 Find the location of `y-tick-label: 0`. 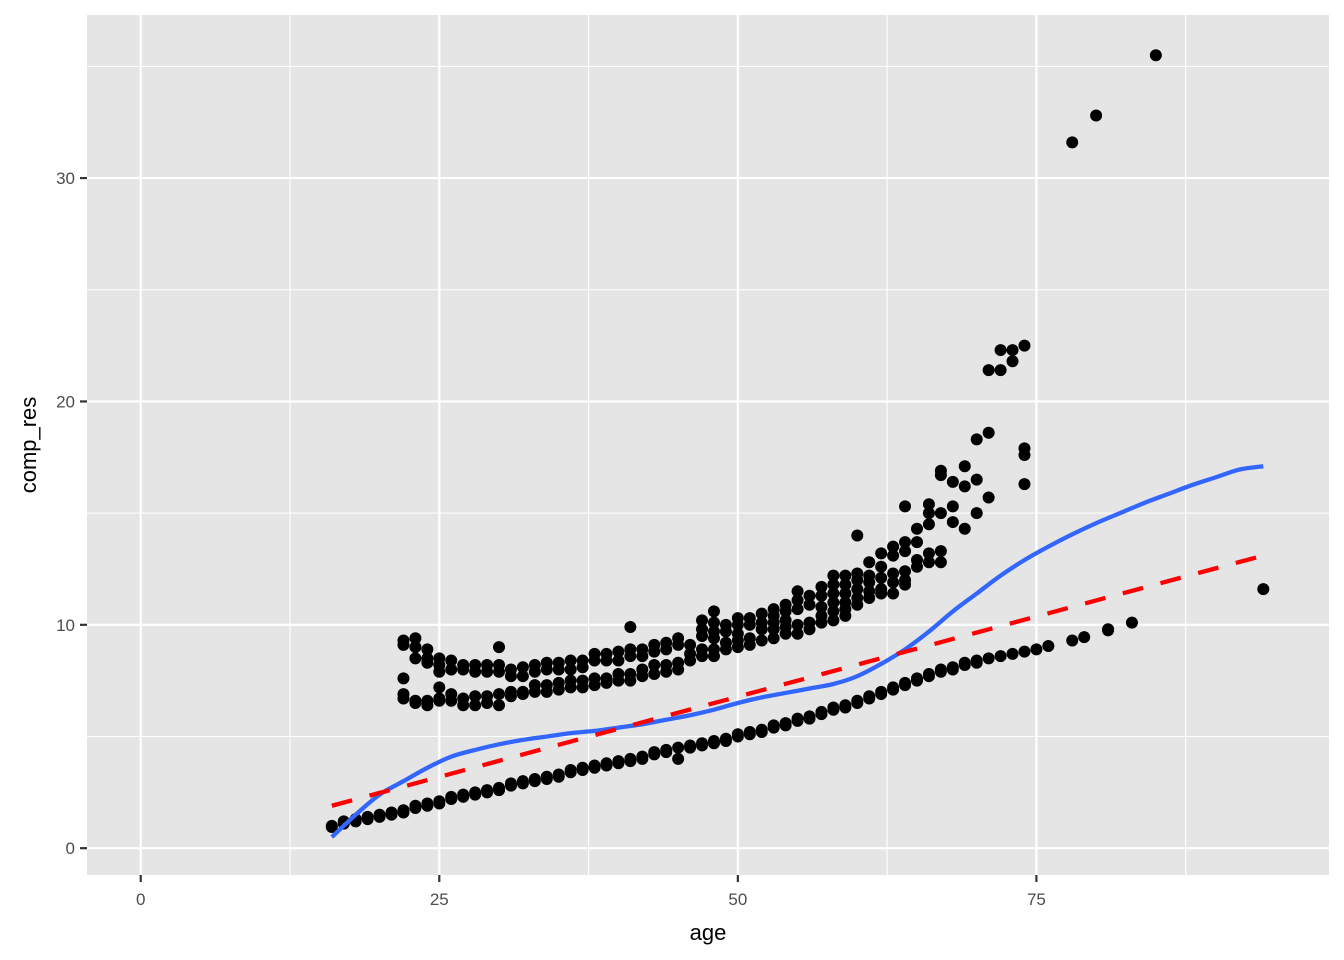

y-tick-label: 0 is located at coordinates (70, 848).